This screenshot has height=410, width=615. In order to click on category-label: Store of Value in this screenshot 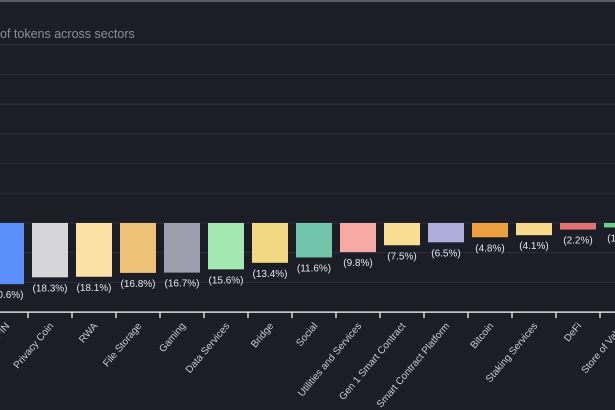, I will do `click(597, 348)`.